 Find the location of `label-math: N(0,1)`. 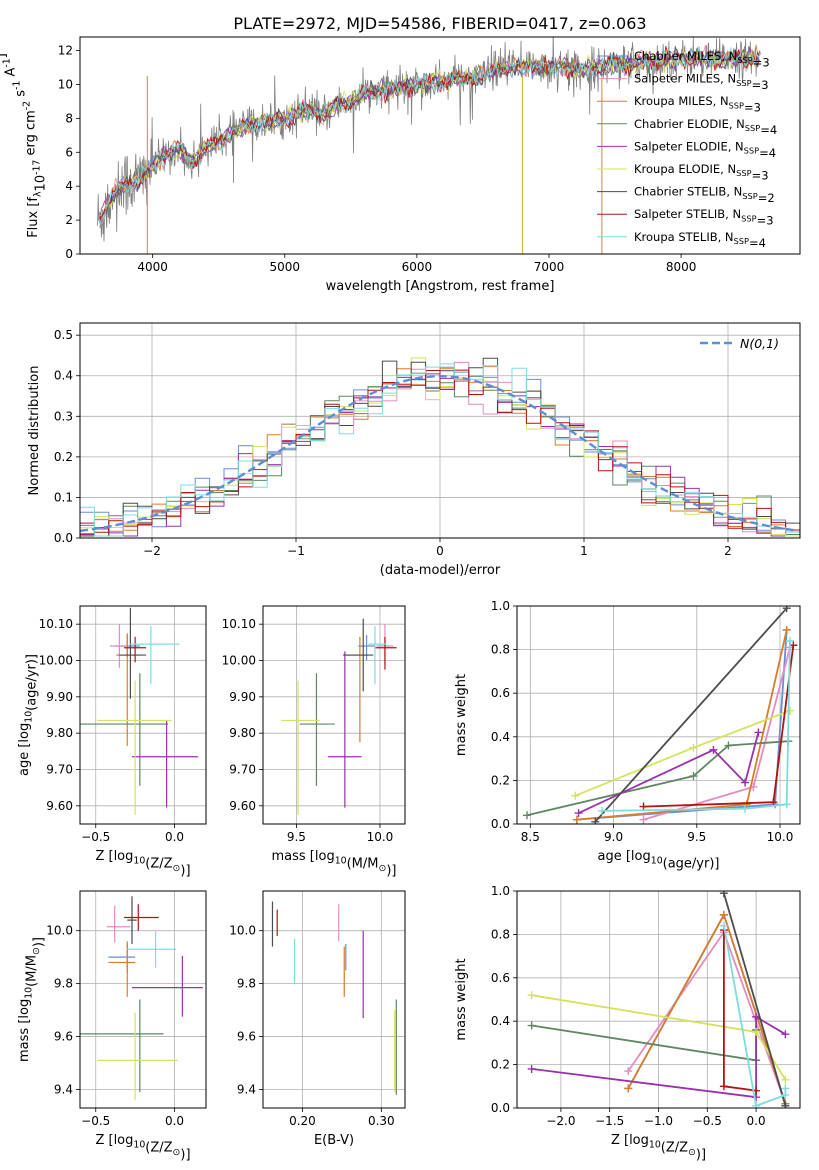

label-math: N(0,1) is located at coordinates (759, 343).